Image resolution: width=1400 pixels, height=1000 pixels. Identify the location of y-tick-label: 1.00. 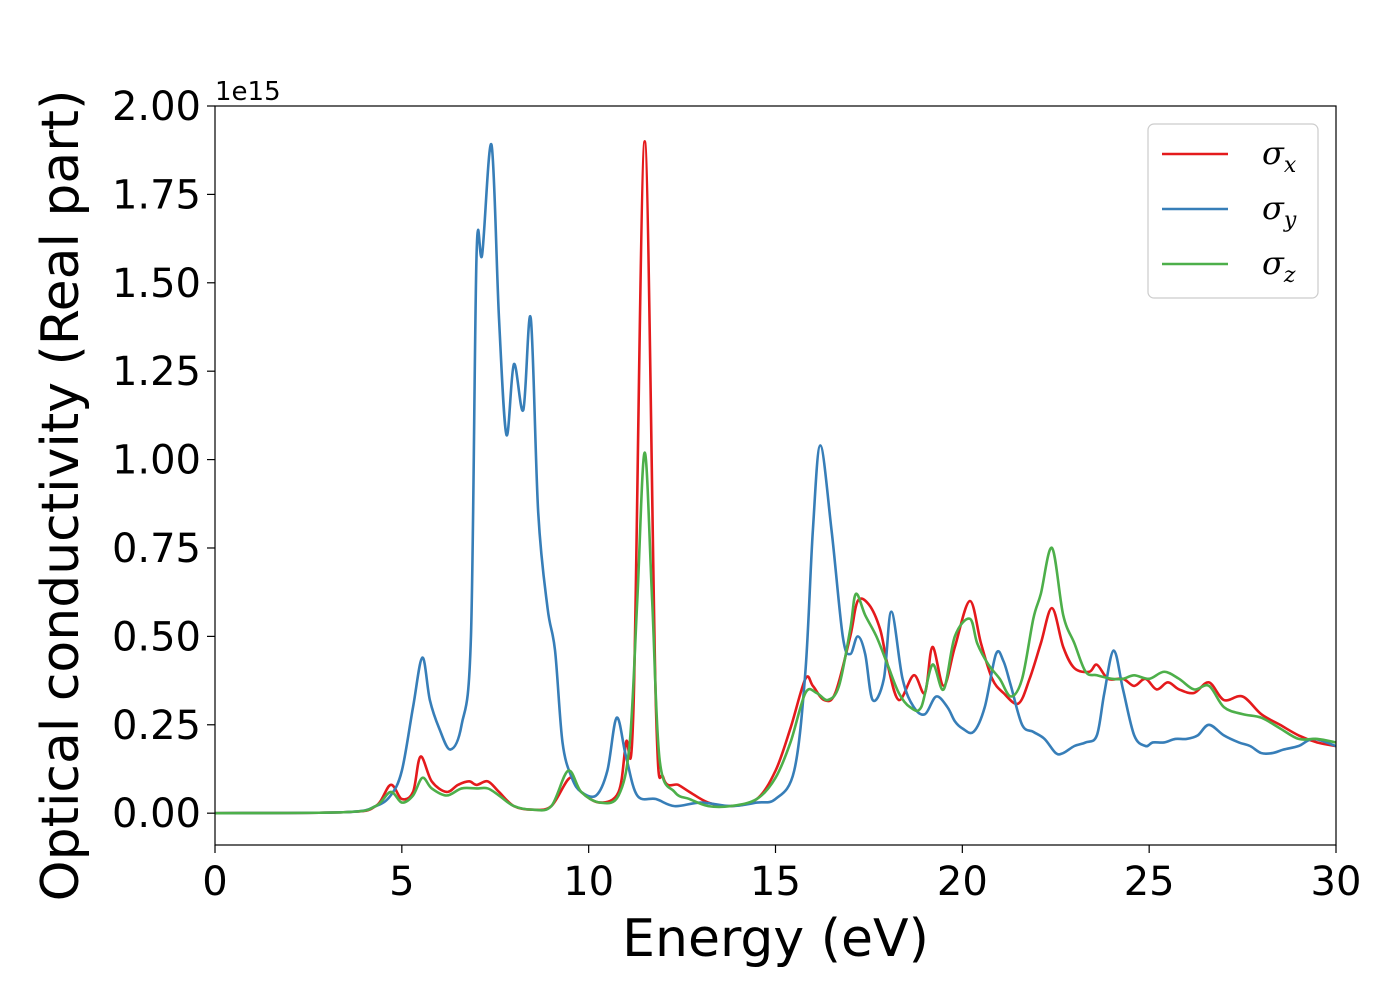
(156, 461).